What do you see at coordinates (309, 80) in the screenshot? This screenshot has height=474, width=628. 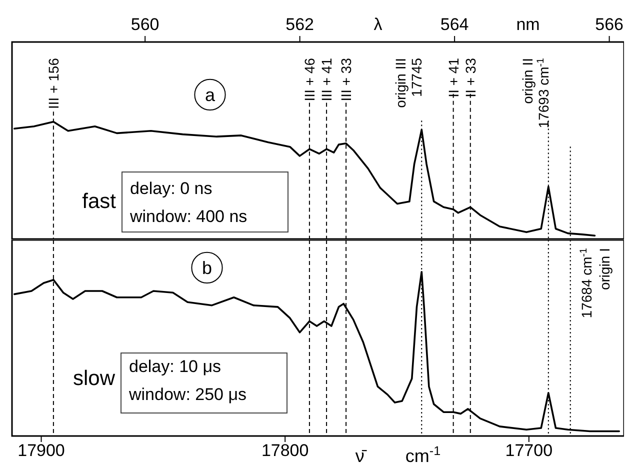 I see `ref-line-label: III + 46` at bounding box center [309, 80].